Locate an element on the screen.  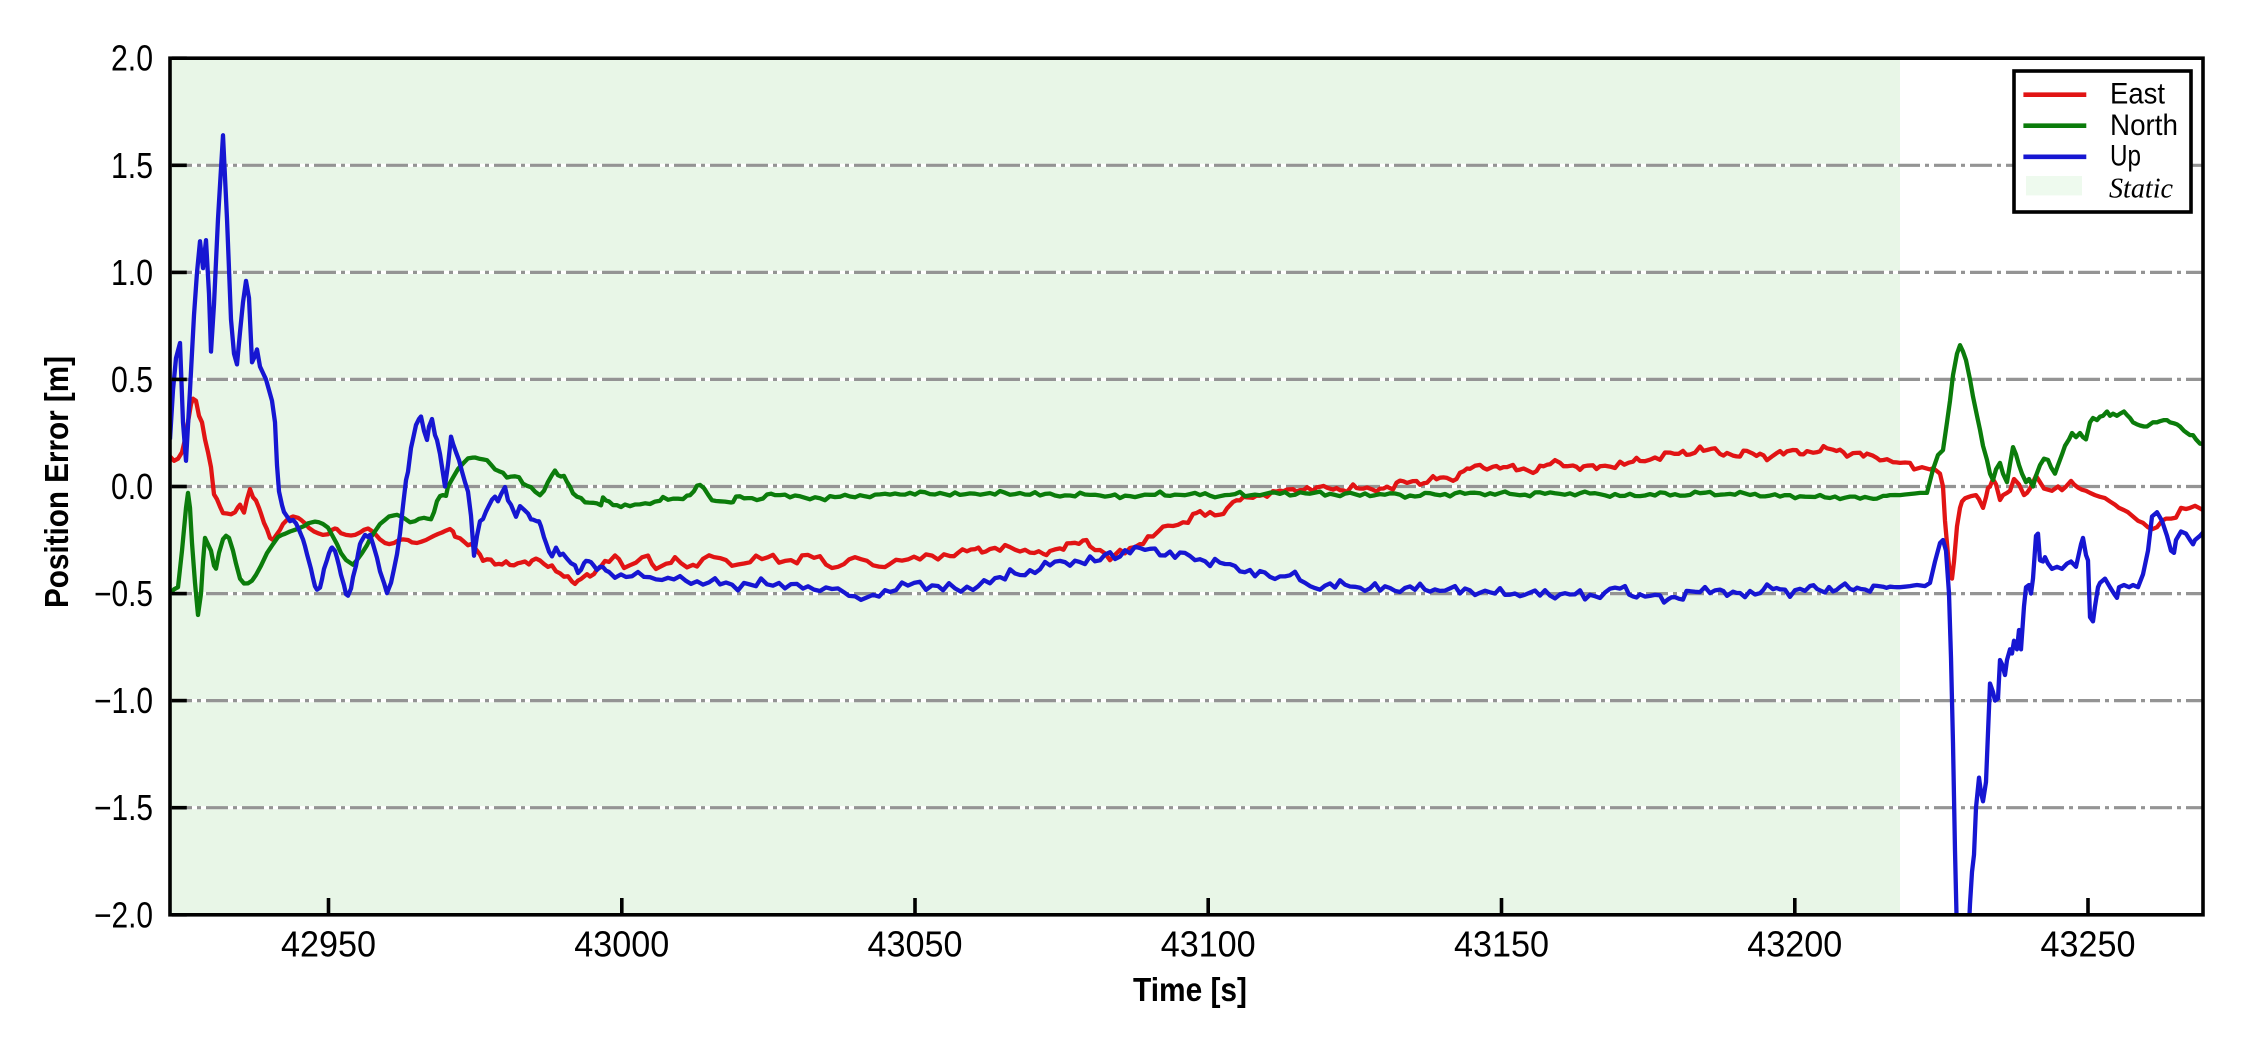
svg-text: 43100 is located at coordinates (1208, 944).